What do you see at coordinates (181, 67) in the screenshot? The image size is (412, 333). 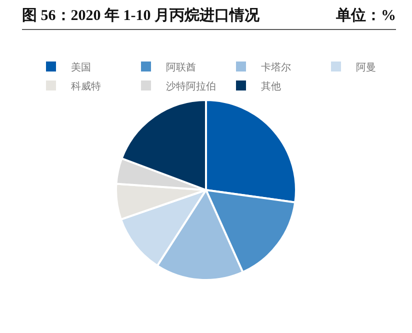 I see `legend-label: 阿联酋` at bounding box center [181, 67].